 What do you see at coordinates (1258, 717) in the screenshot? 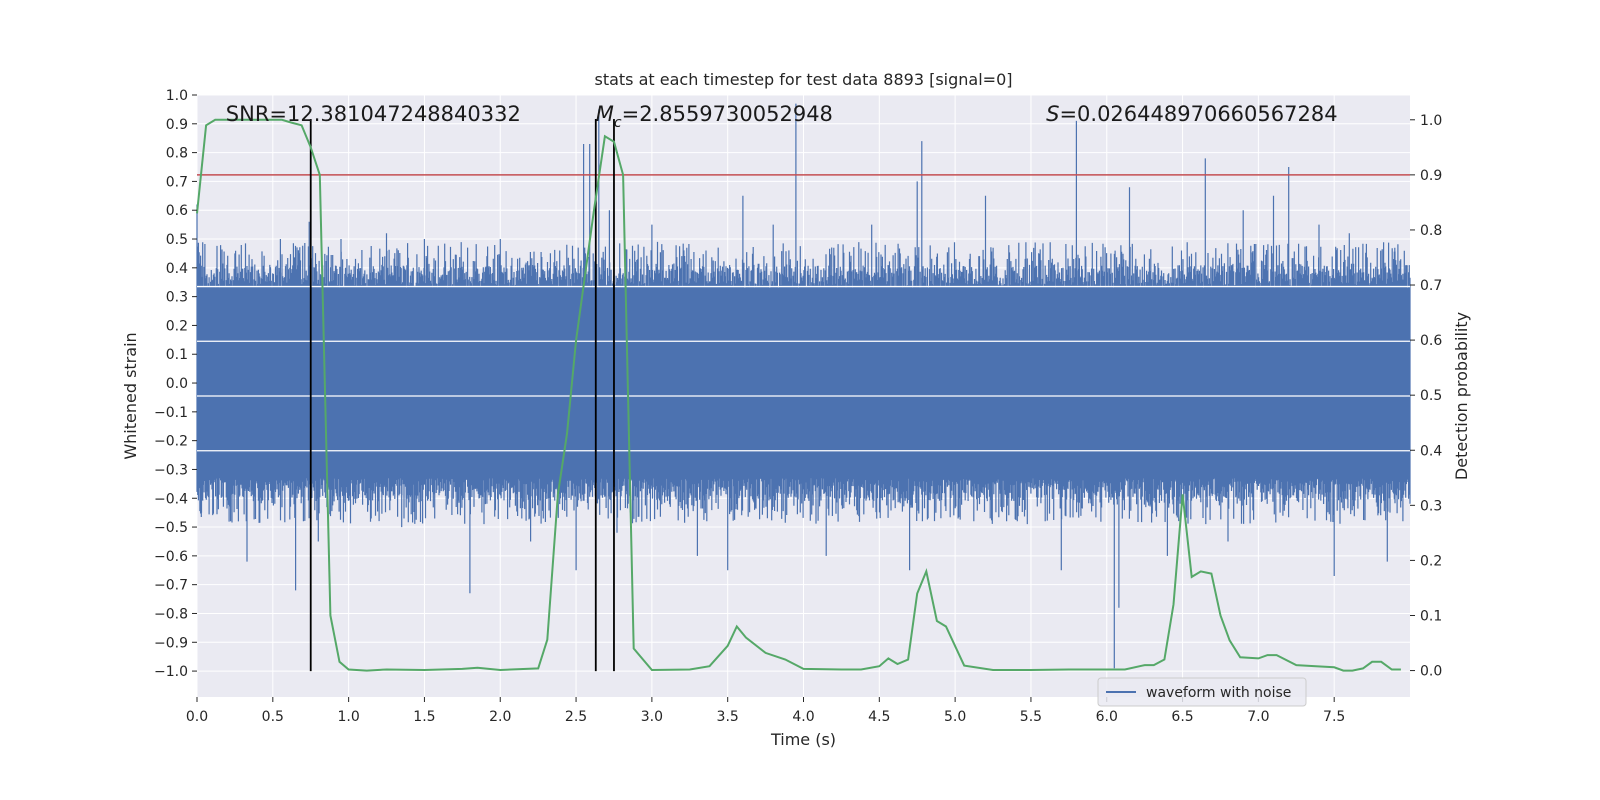
I see `x-tick-label: 7.0` at bounding box center [1258, 717].